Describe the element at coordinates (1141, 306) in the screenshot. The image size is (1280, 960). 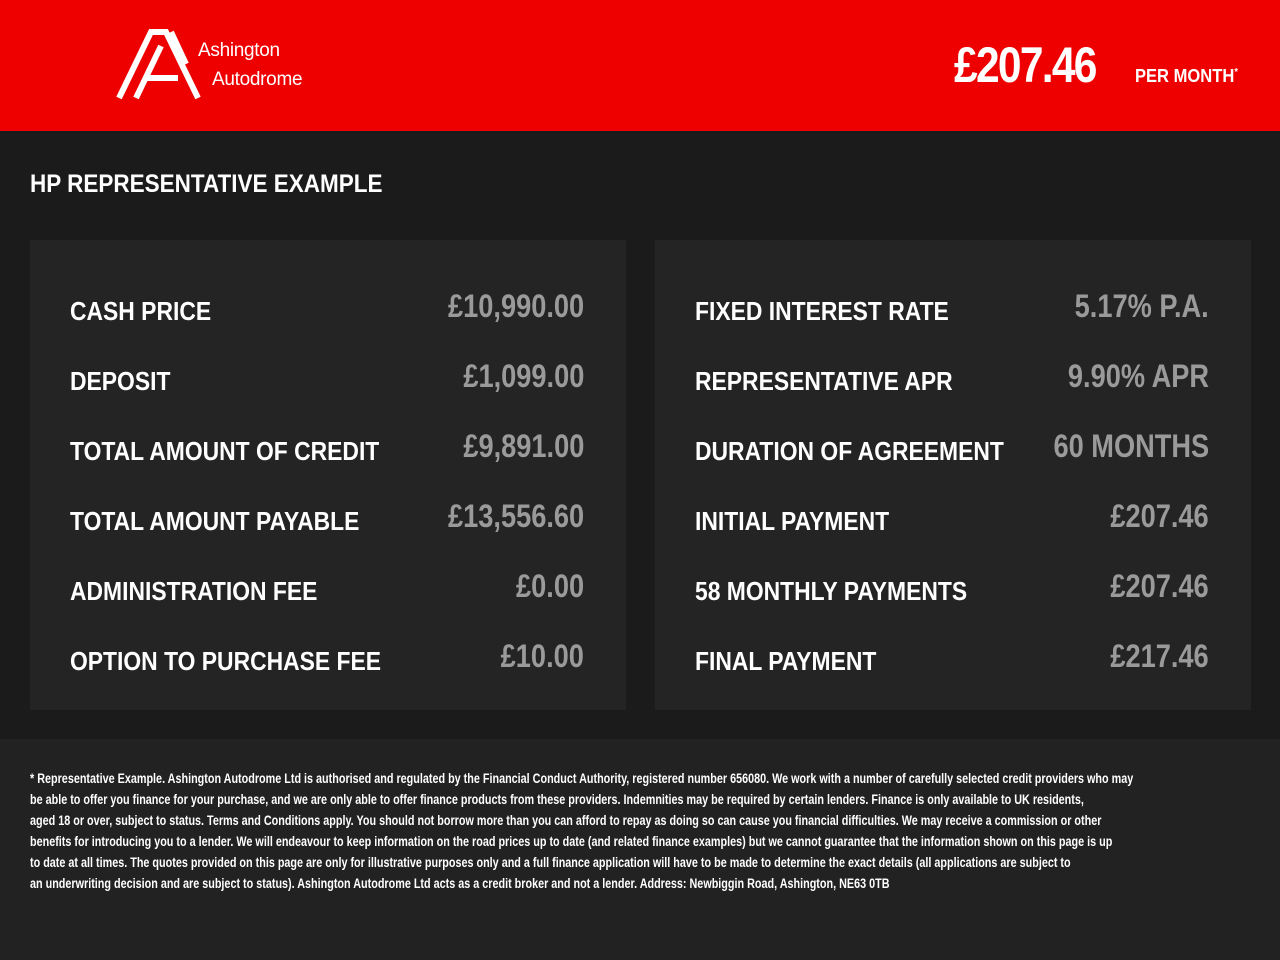
I see `row-value: 5.17% P.A.` at that location.